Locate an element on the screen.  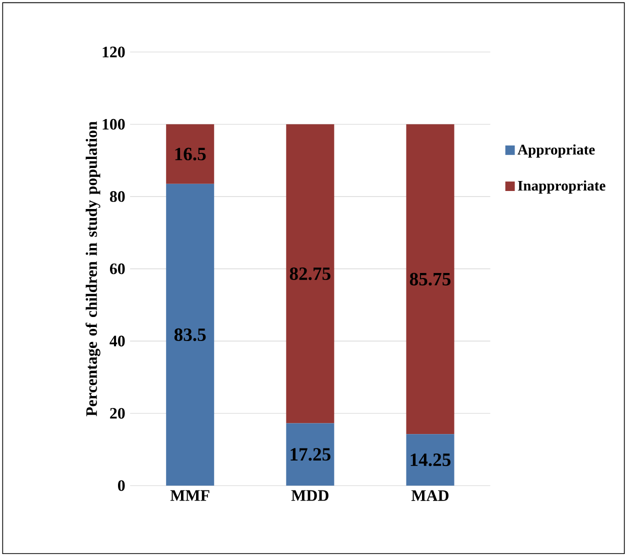
x-tick-label: MMF is located at coordinates (190, 495).